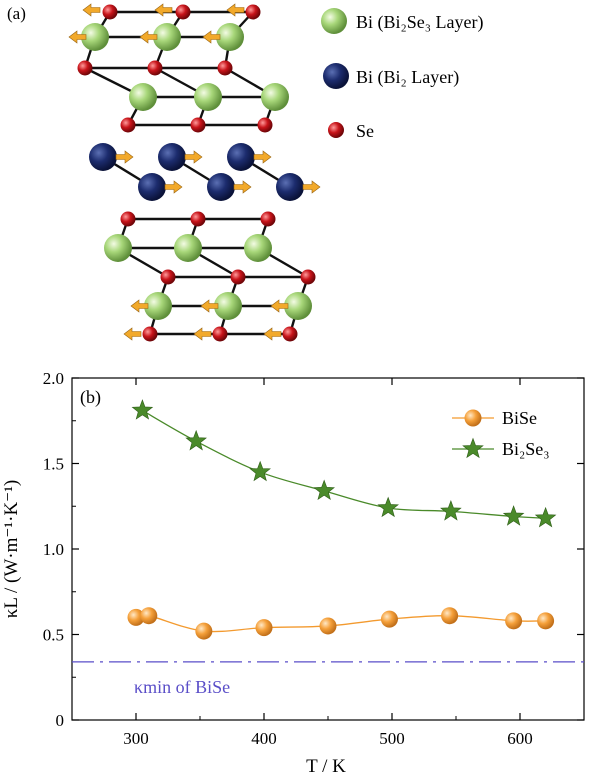 Image resolution: width=594 pixels, height=777 pixels. Describe the element at coordinates (341, 623) in the screenshot. I see `series-bise` at that location.